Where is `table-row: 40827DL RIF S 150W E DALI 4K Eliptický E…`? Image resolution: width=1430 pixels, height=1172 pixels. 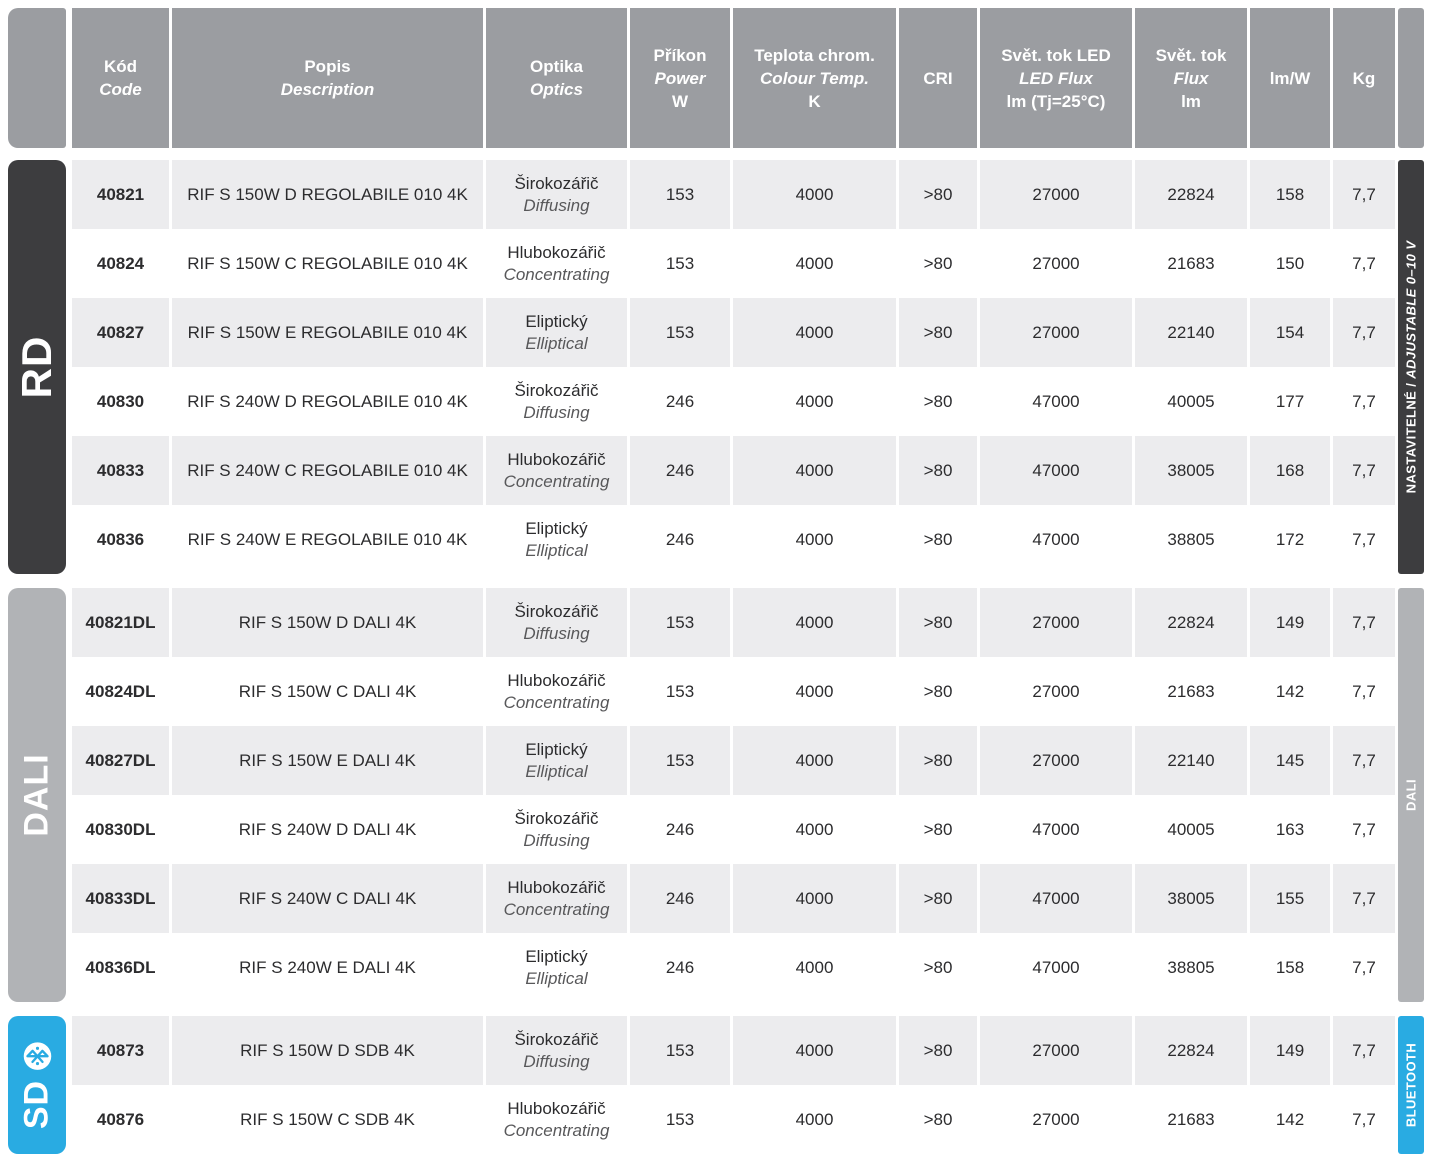 table-row: 40827DL RIF S 150W E DALI 4K Eliptický E… is located at coordinates (733, 760).